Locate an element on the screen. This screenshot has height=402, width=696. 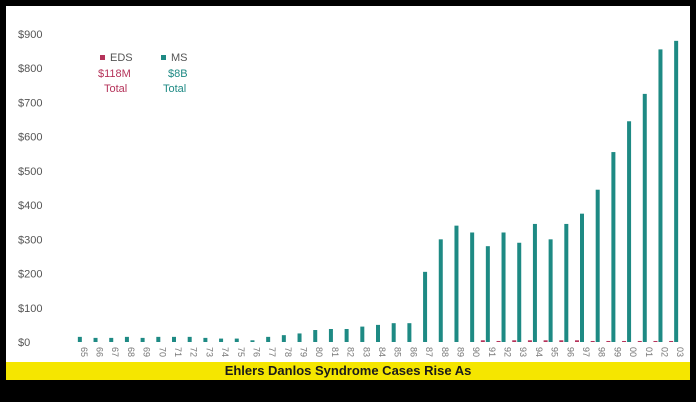
x-tick-label: 85 is located at coordinates (398, 352).